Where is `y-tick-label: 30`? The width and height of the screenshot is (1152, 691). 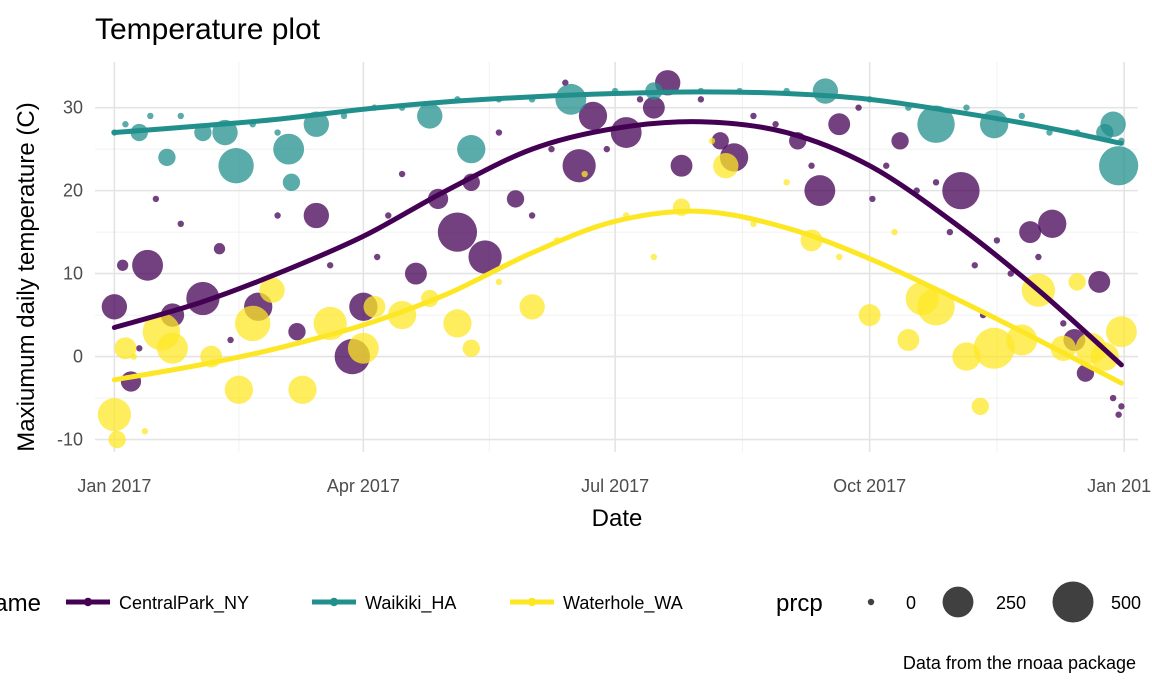 y-tick-label: 30 is located at coordinates (73, 108).